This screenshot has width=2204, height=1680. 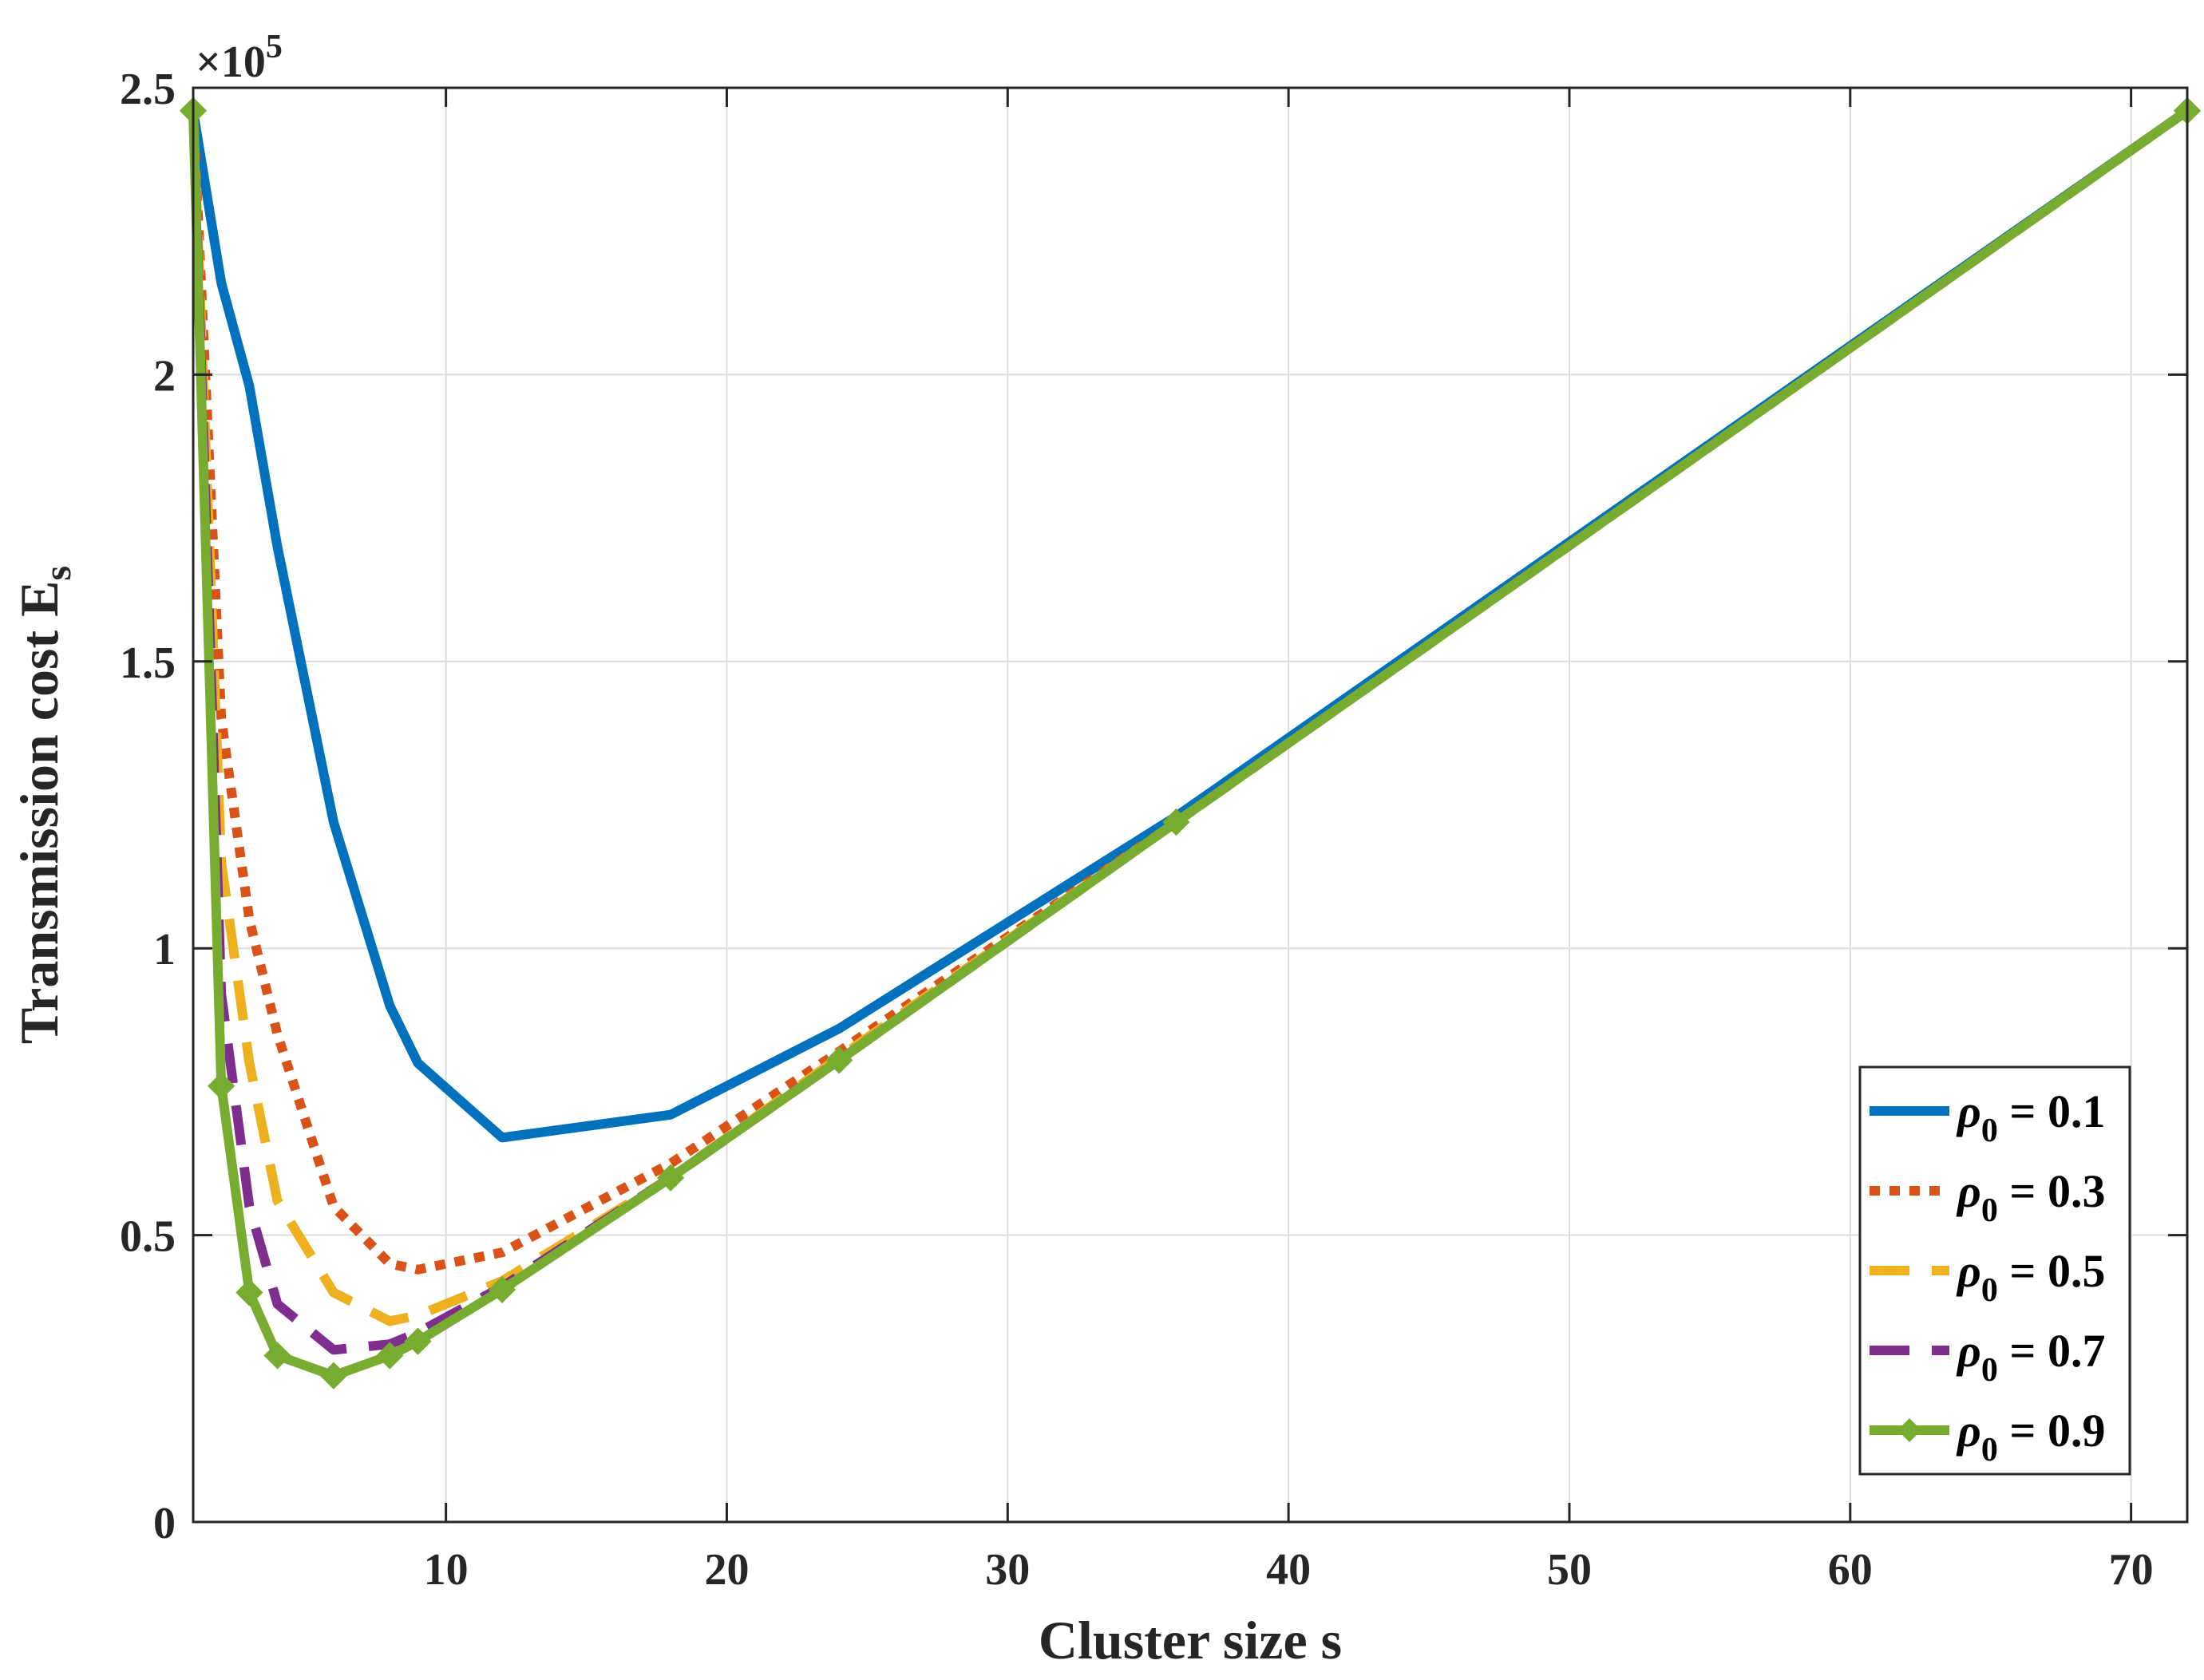 What do you see at coordinates (2131, 1570) in the screenshot?
I see `x-tick-label: 70` at bounding box center [2131, 1570].